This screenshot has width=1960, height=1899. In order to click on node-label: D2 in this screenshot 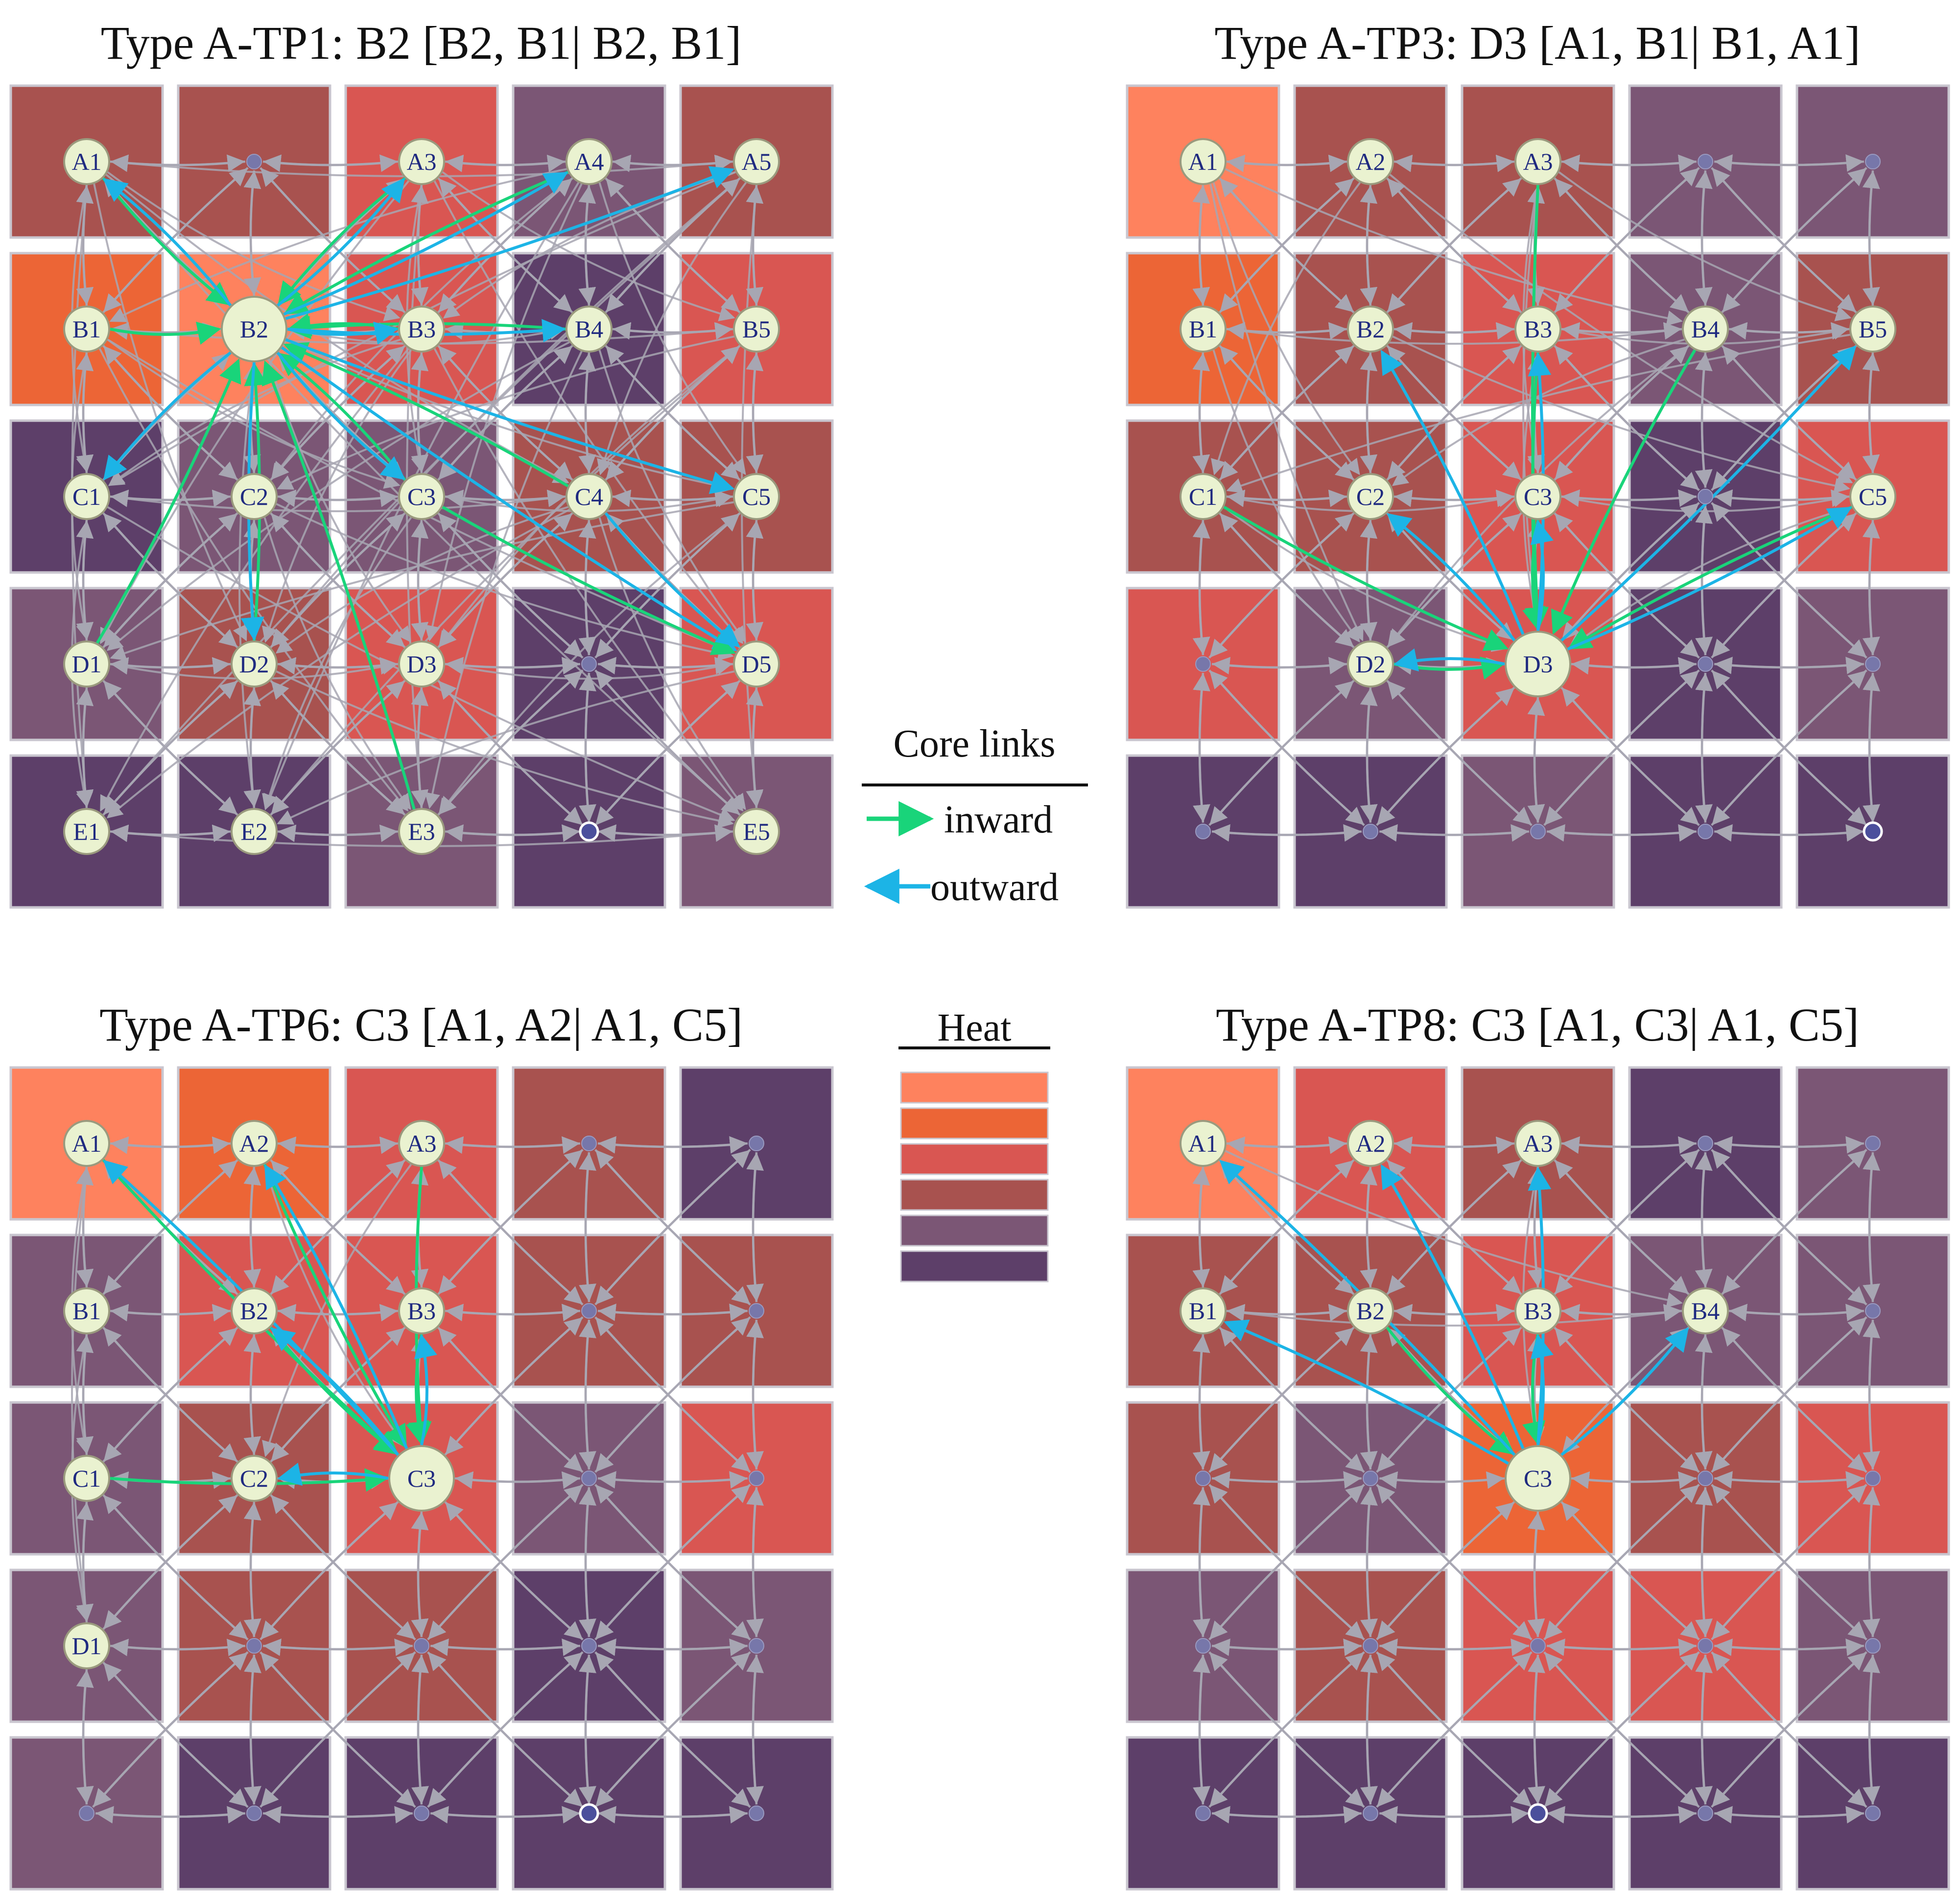, I will do `click(254, 664)`.